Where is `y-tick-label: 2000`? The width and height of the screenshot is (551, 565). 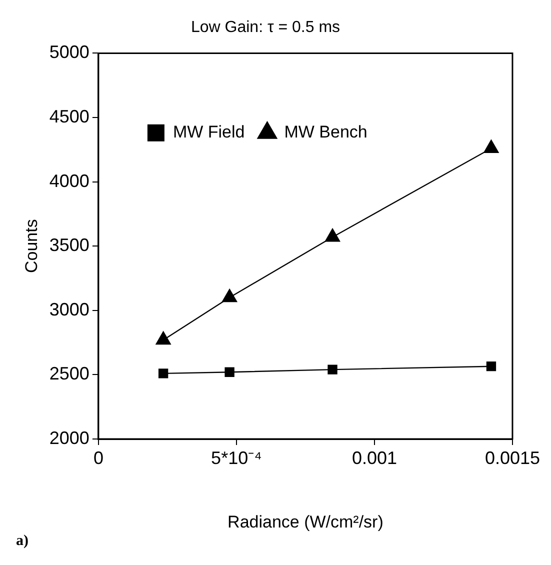 y-tick-label: 2000 is located at coordinates (69, 438).